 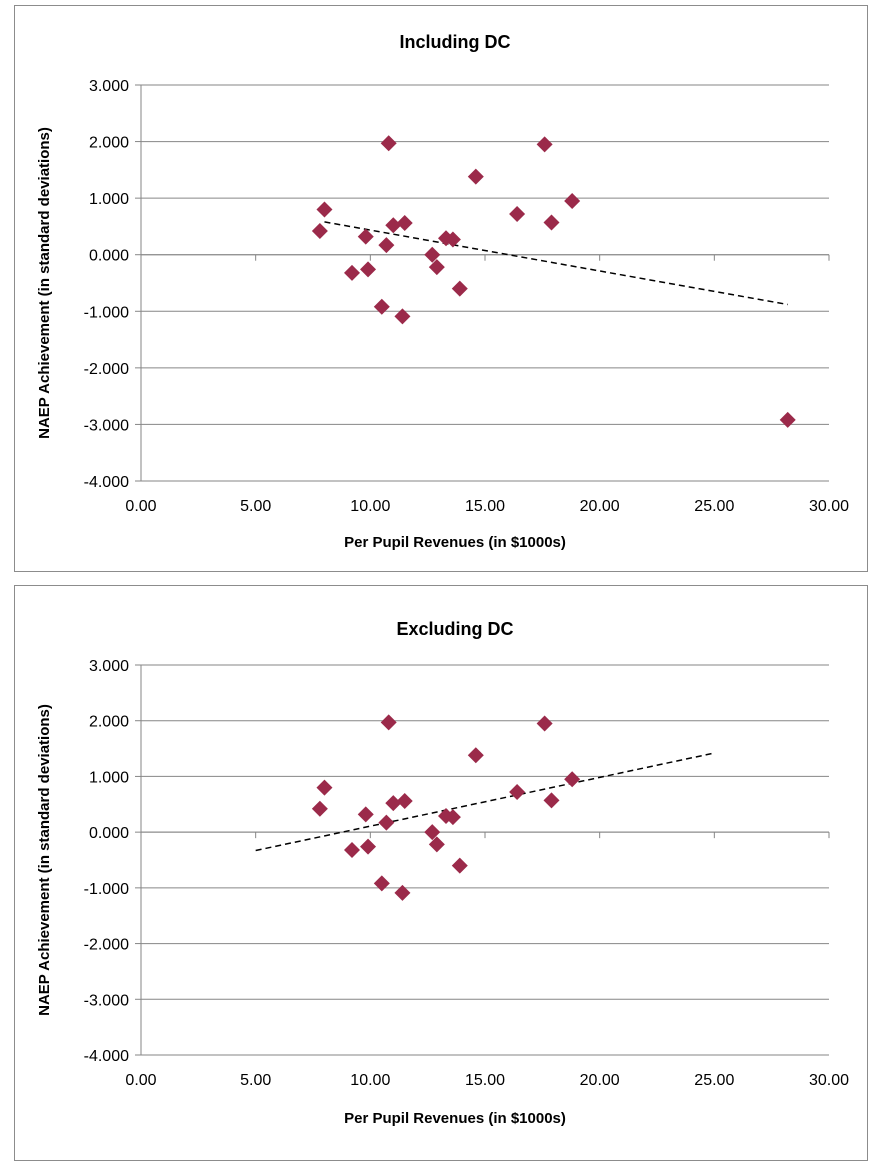 I want to click on chart-title: Including DC, so click(x=455, y=42).